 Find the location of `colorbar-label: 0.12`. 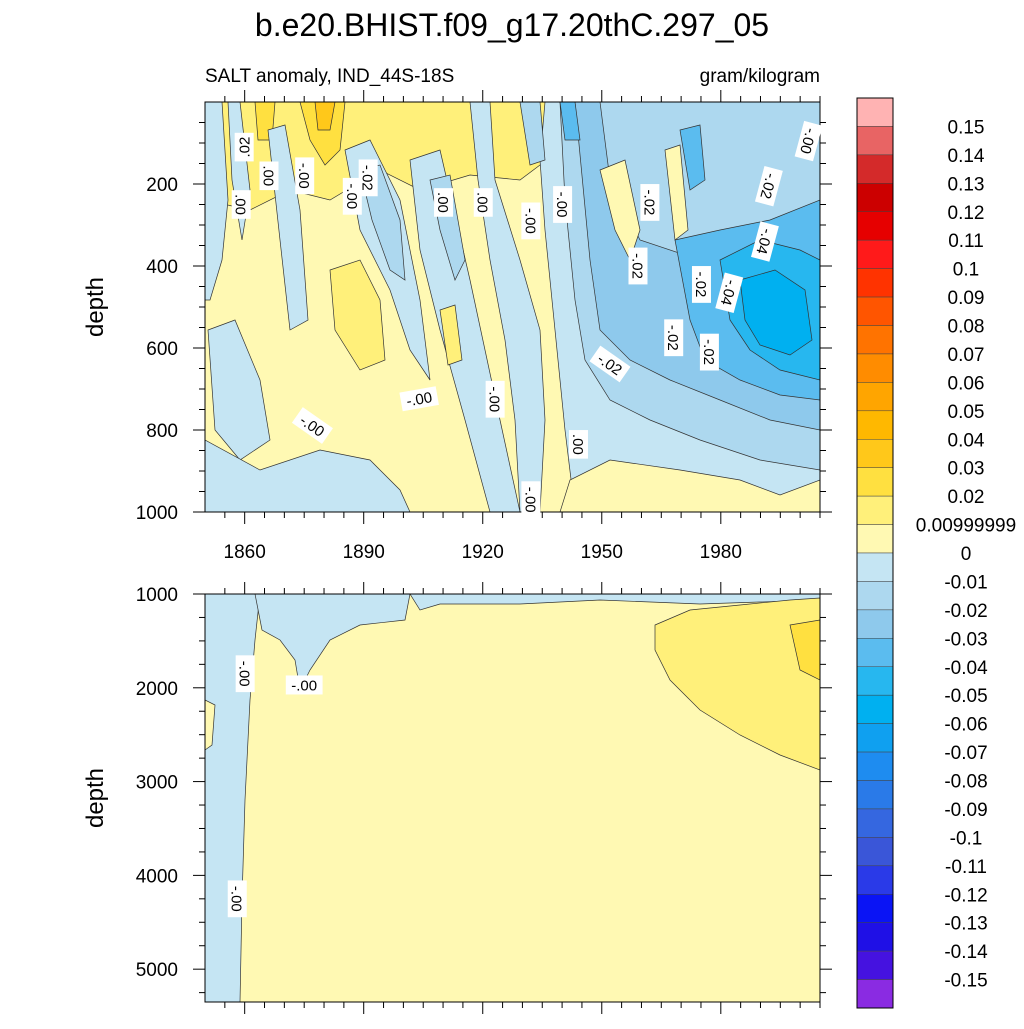

colorbar-label: 0.12 is located at coordinates (966, 213).